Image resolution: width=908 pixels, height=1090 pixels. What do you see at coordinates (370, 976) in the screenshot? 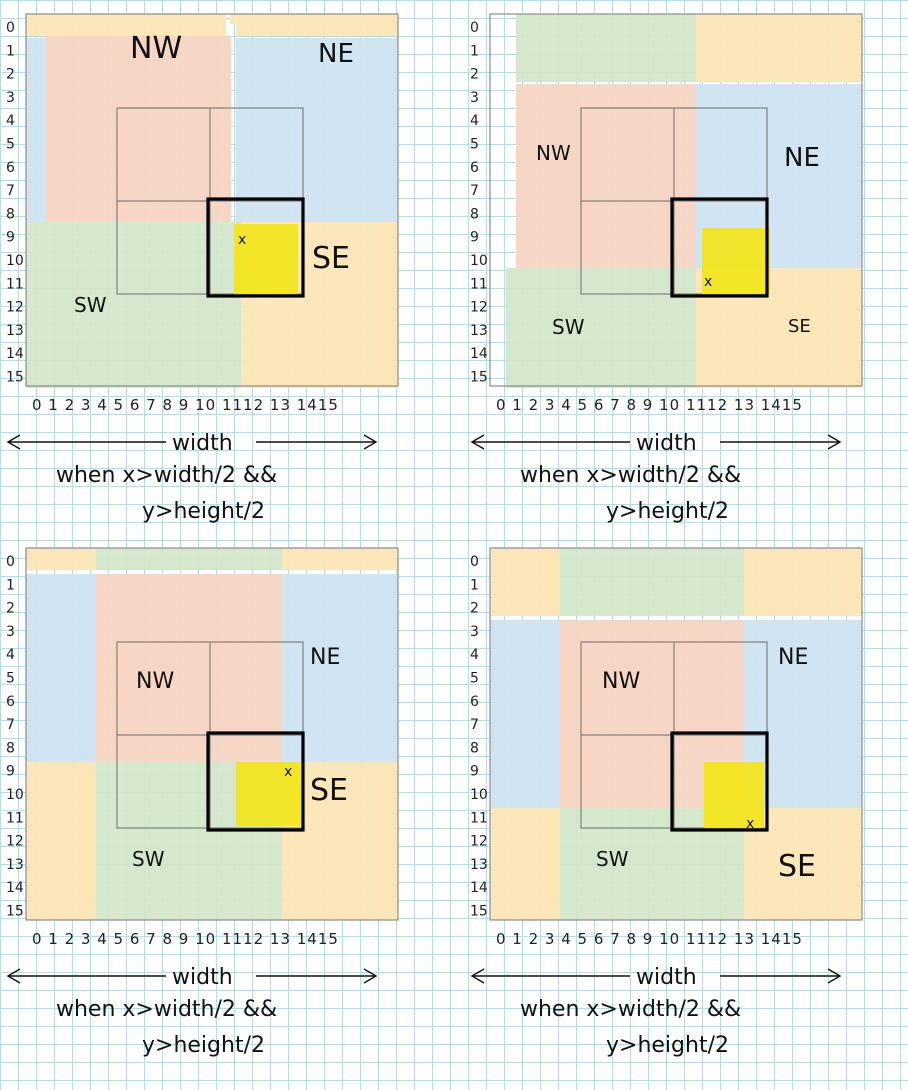
I see `arrowhead-right` at bounding box center [370, 976].